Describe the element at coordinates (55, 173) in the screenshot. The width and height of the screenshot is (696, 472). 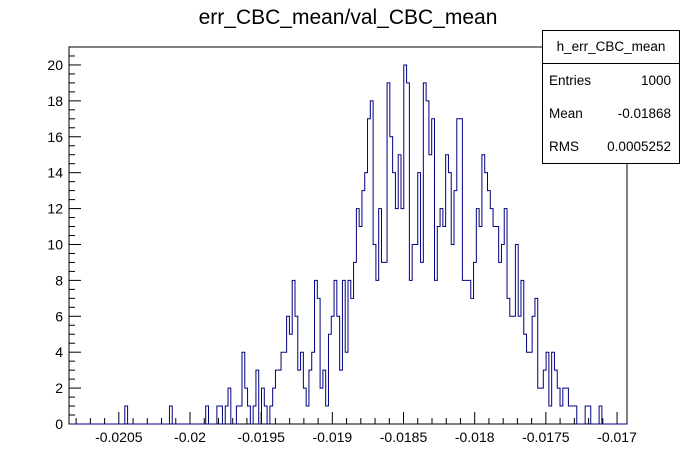
I see `y-tick-label: 14` at that location.